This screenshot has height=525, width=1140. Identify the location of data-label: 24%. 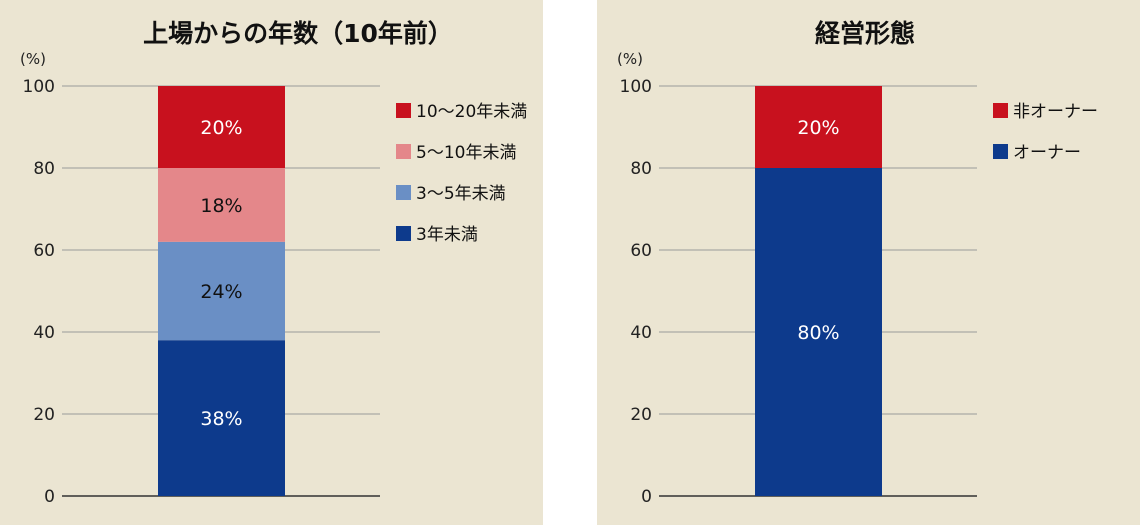
(221, 292).